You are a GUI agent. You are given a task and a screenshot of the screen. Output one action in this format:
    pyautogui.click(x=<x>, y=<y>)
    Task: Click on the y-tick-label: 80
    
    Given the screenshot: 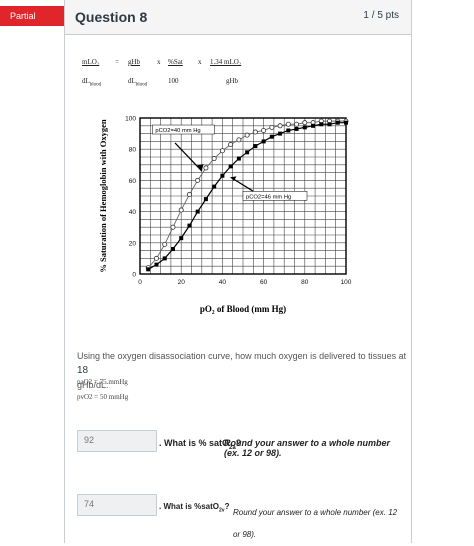 What is the action you would take?
    pyautogui.click(x=133, y=150)
    